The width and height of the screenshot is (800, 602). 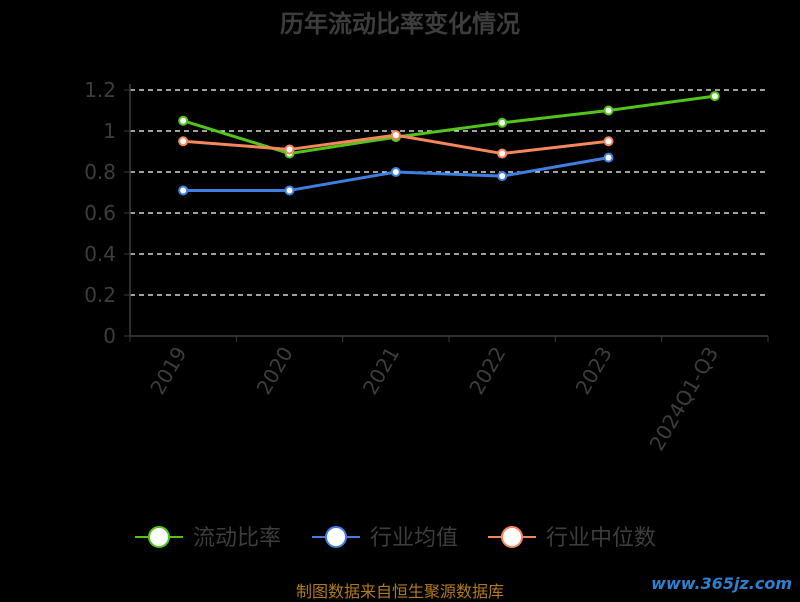 I want to click on chart-title: 历年流动比率变化情况, so click(x=400, y=24).